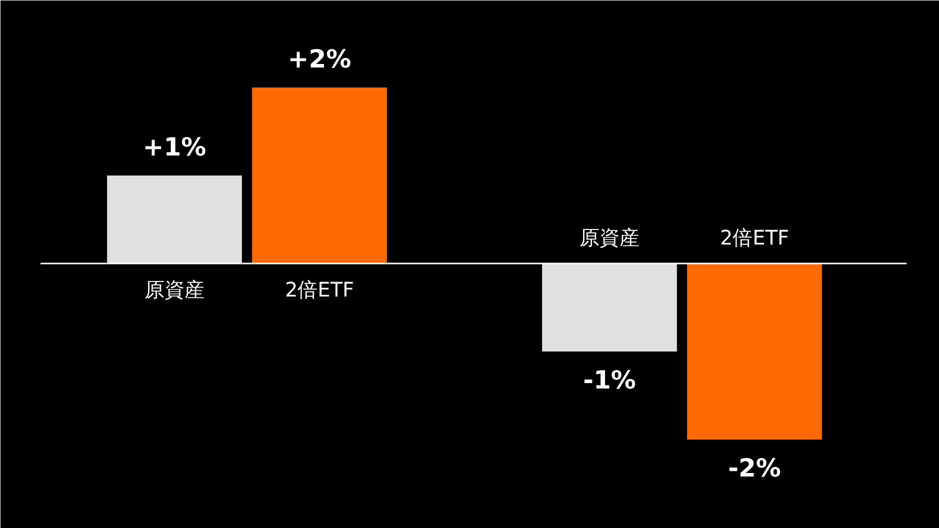 The image size is (939, 528). I want to click on data-label: -1%, so click(609, 380).